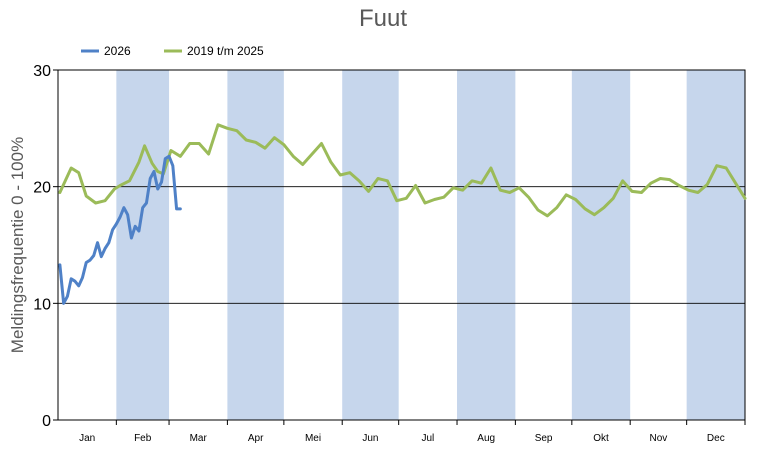 Image resolution: width=765 pixels, height=450 pixels. Describe the element at coordinates (544, 438) in the screenshot. I see `x-tick-label-sep: Sep` at that location.